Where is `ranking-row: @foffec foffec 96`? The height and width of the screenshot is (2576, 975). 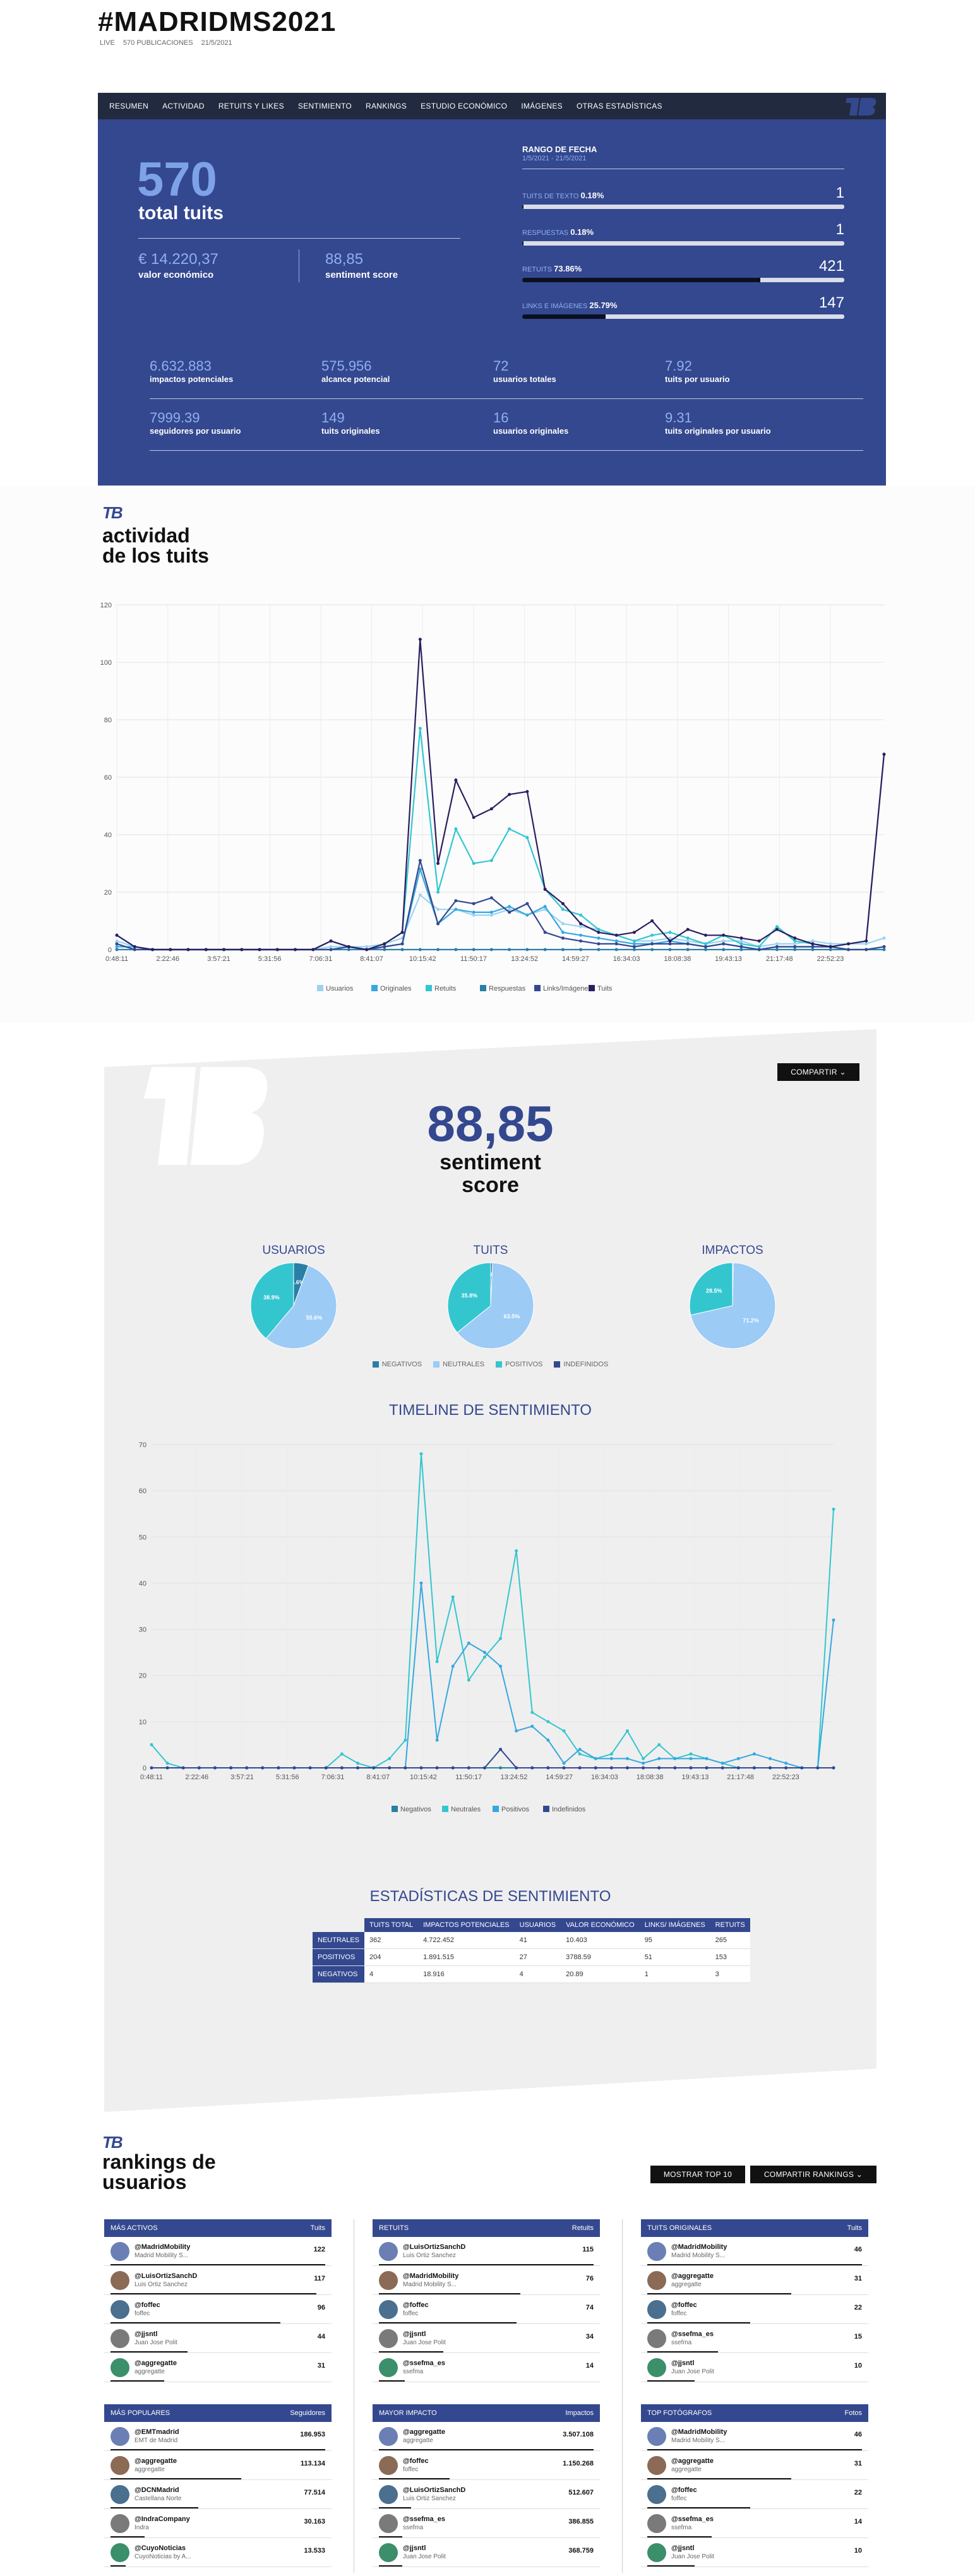 ranking-row: @foffec foffec 96 is located at coordinates (218, 2309).